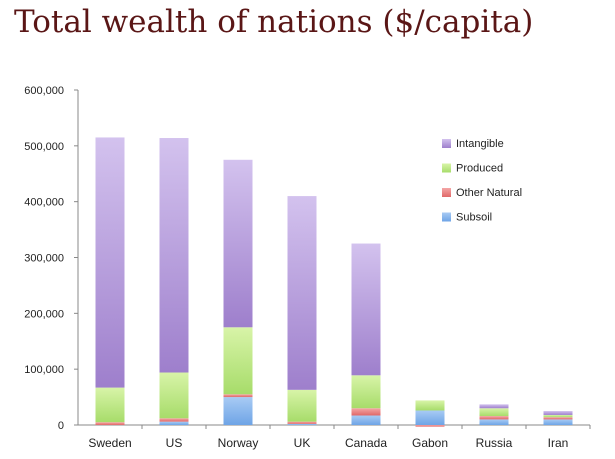  I want to click on x-tick-label-canada: Canada, so click(366, 443).